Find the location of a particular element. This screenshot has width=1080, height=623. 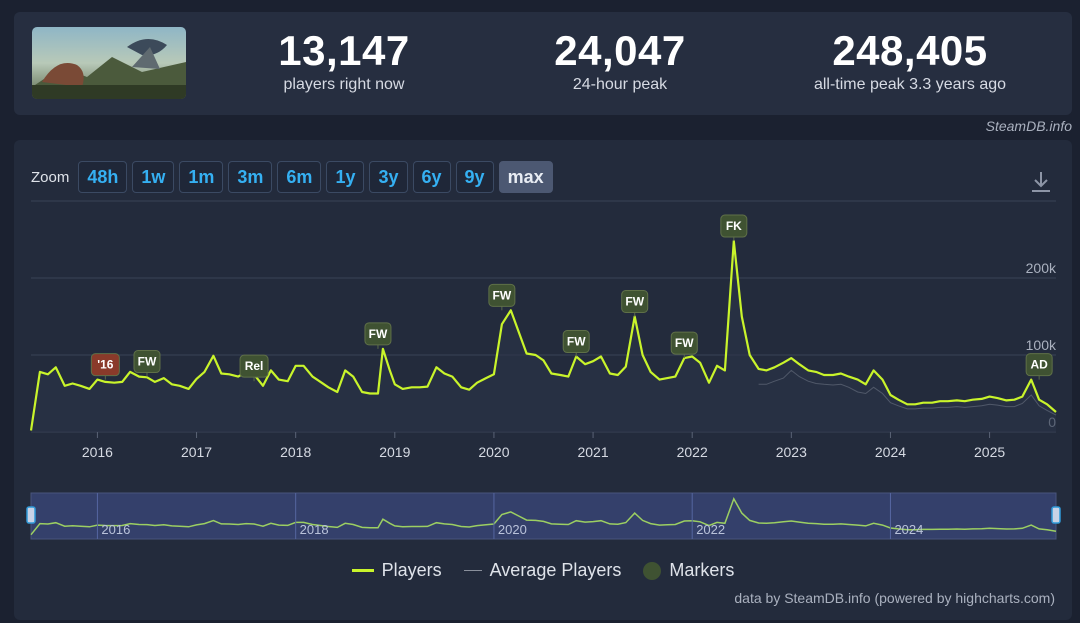

navigator-label: 2018 is located at coordinates (314, 529).